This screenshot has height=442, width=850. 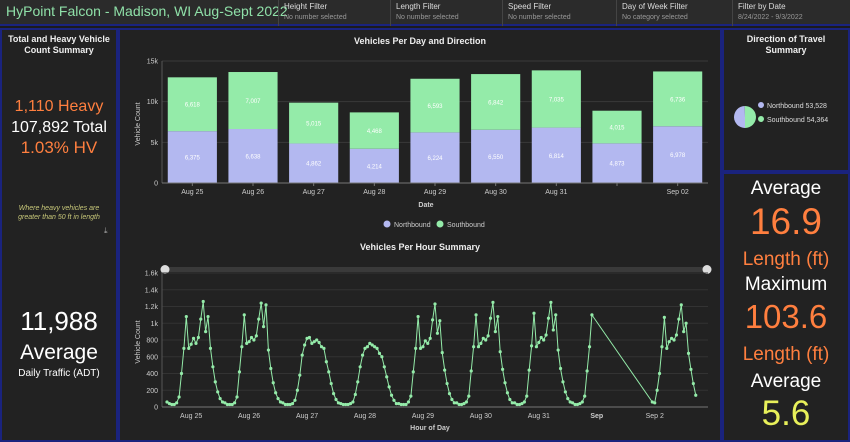 What do you see at coordinates (750, 117) in the screenshot?
I see `pie-slice-southbound` at bounding box center [750, 117].